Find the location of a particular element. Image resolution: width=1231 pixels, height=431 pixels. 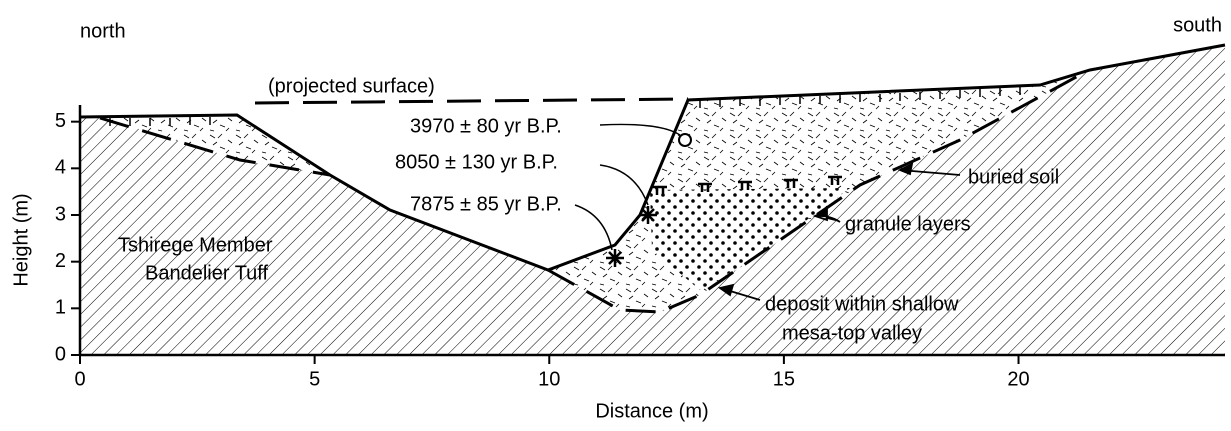

x-tick-label: 0 is located at coordinates (79, 379).